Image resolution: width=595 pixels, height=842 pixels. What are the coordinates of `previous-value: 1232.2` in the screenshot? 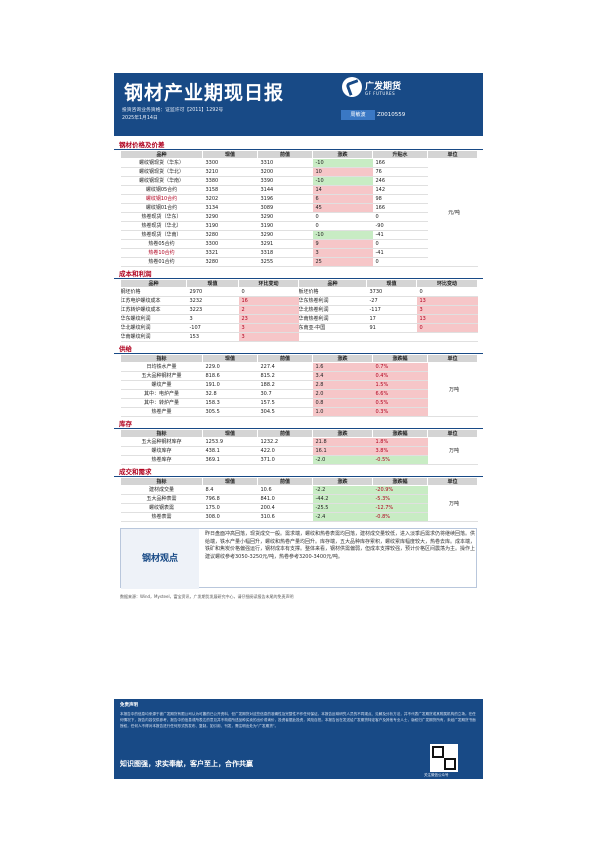 It's located at (285, 442).